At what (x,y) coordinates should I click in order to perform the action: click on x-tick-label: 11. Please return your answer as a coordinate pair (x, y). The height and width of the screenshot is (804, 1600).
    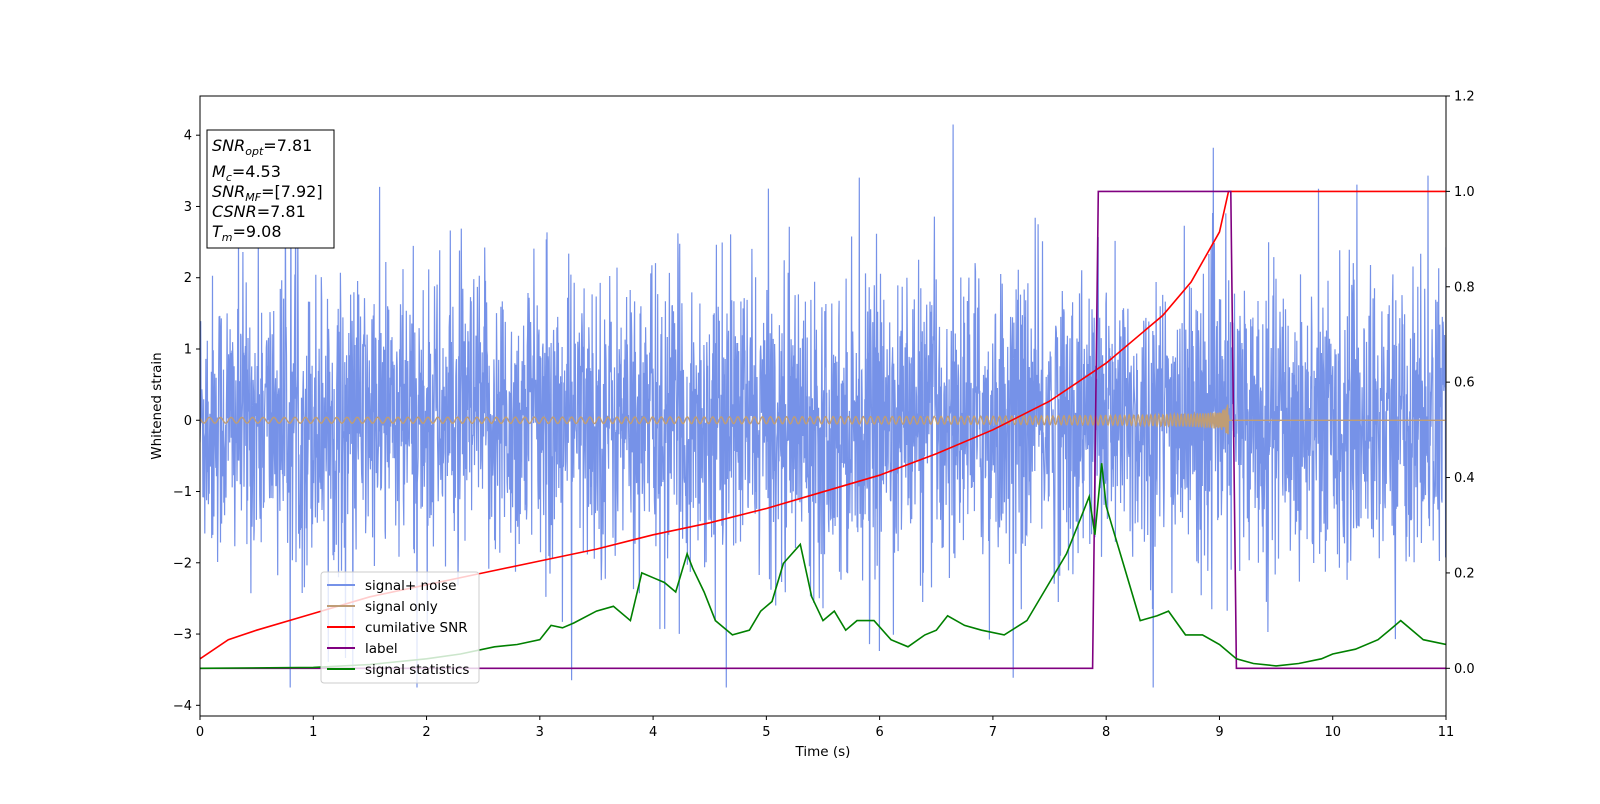
    Looking at the image, I should click on (1446, 732).